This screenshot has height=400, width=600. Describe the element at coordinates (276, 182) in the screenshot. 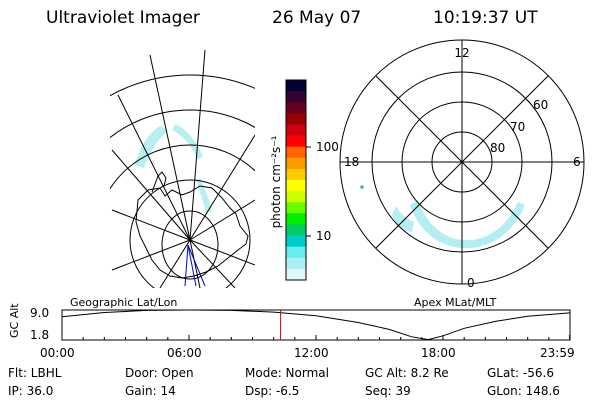

I see `colorbar-unit-label: photon cm⁻²s⁻¹` at that location.